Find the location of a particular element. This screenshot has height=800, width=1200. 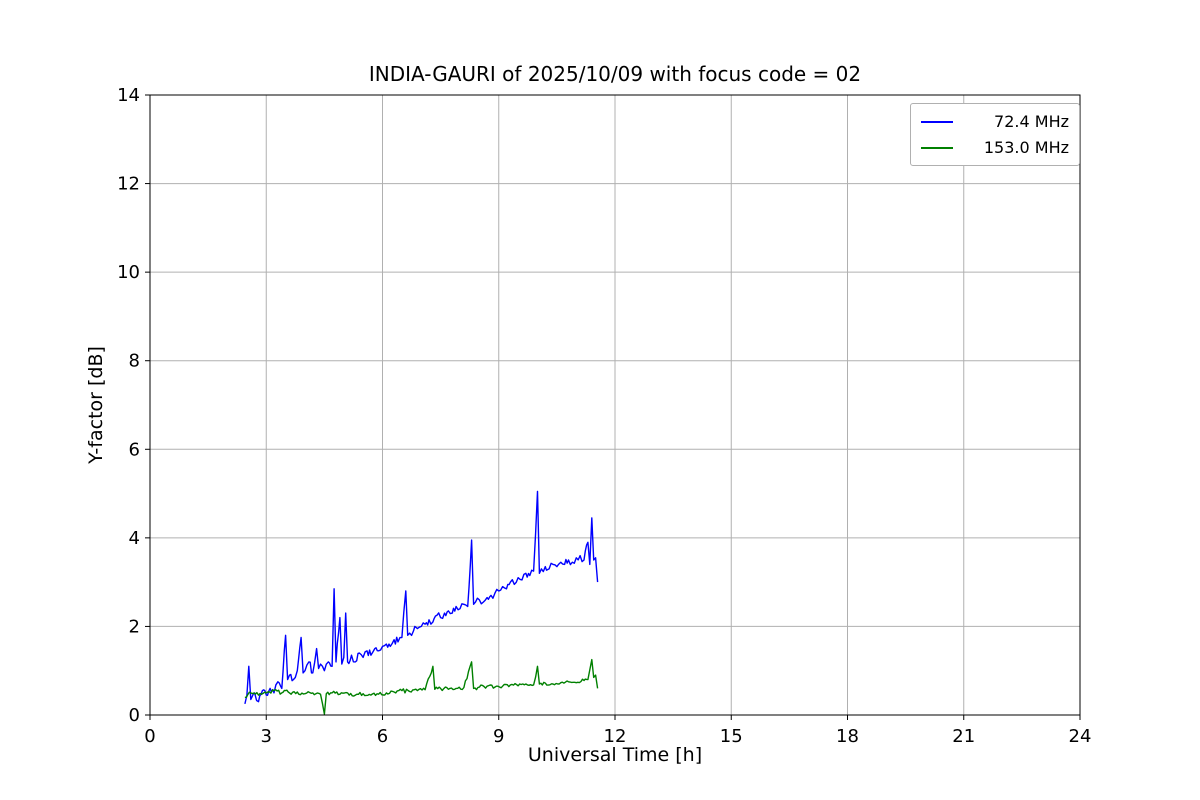

series-line-72-4-mhz is located at coordinates (421, 597).